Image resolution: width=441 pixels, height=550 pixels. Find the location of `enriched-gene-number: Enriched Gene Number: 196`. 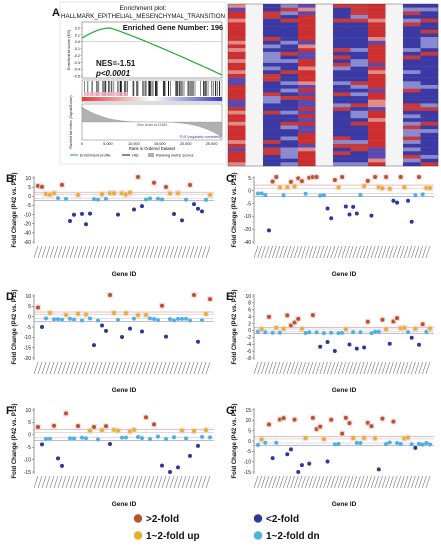

enriched-gene-number: Enriched Gene Number: 196 is located at coordinates (173, 27).